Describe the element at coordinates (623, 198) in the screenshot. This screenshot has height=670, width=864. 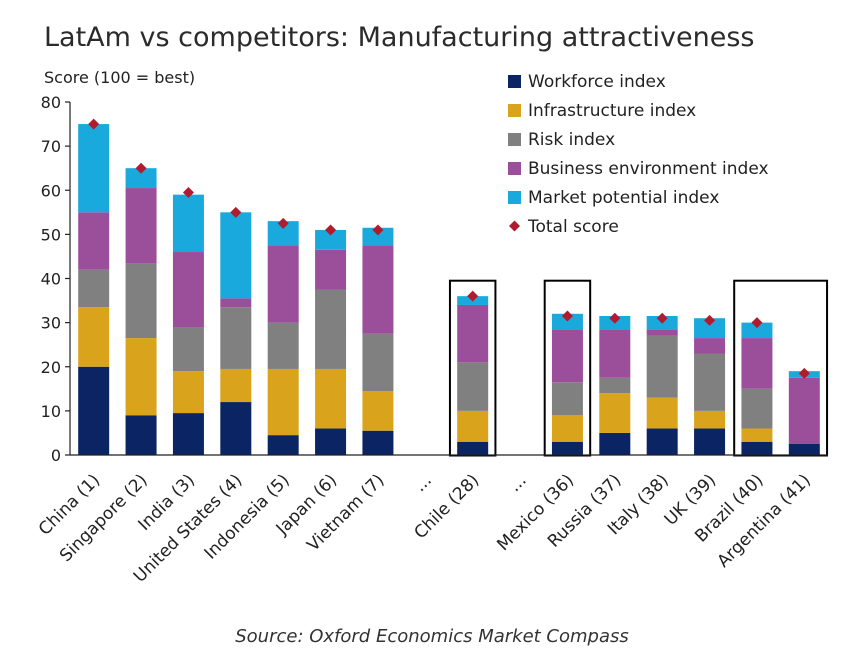
I see `legend-label-market-potential-index: Market potential index` at that location.